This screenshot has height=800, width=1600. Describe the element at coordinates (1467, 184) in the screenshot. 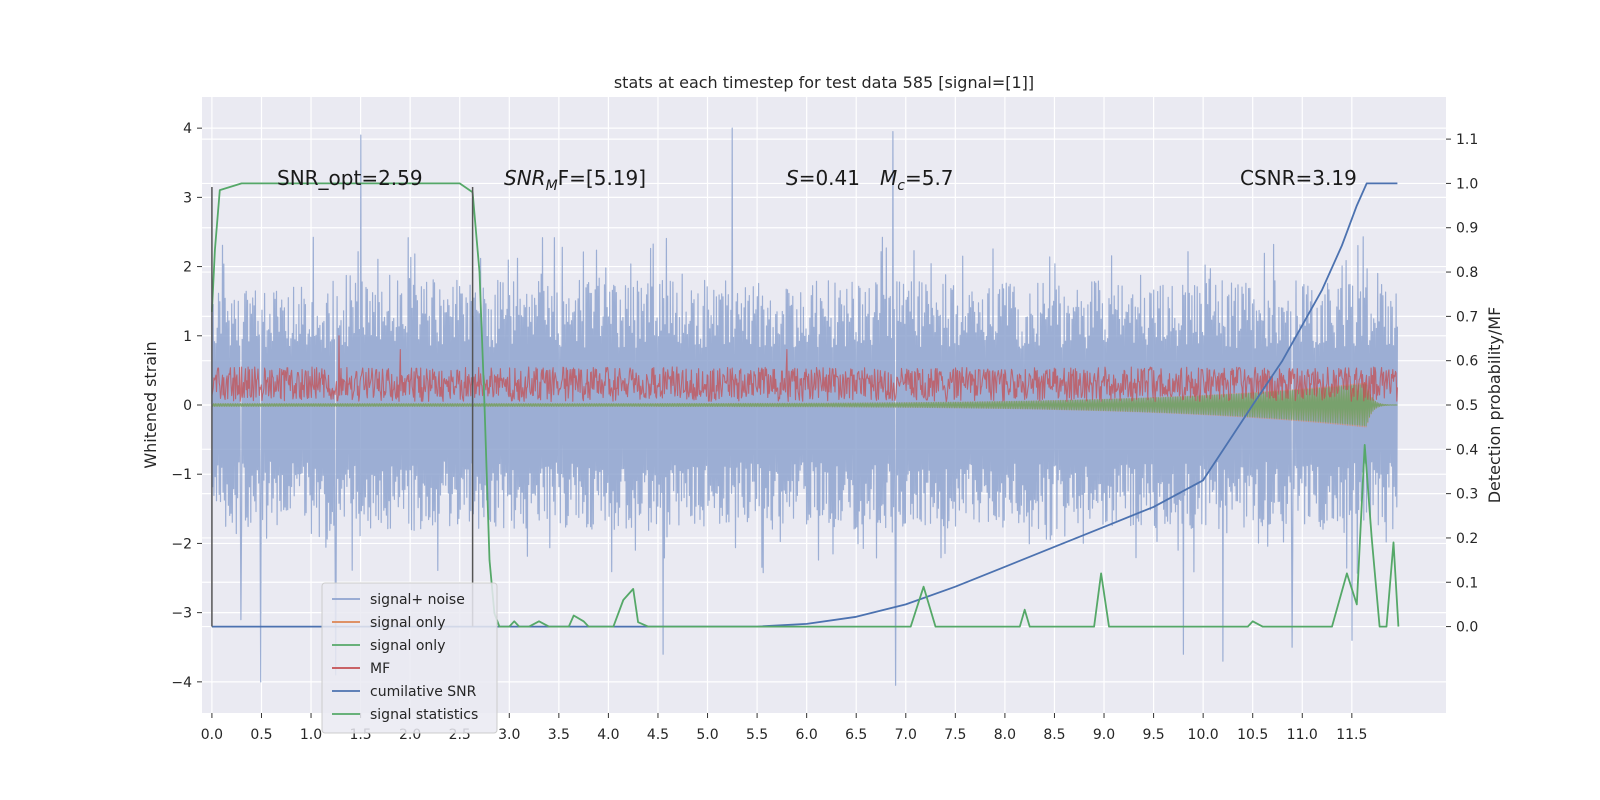

I see `y-right-tick-label: 1.0` at that location.